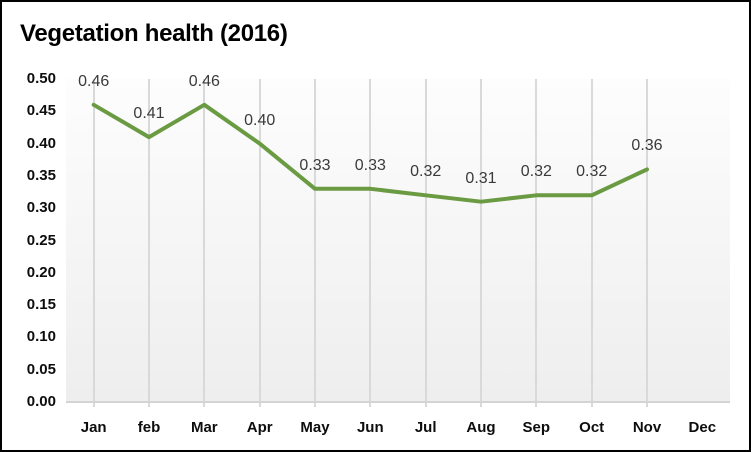 Image resolution: width=751 pixels, height=452 pixels. I want to click on x-axis-tick-label: Oct, so click(592, 427).